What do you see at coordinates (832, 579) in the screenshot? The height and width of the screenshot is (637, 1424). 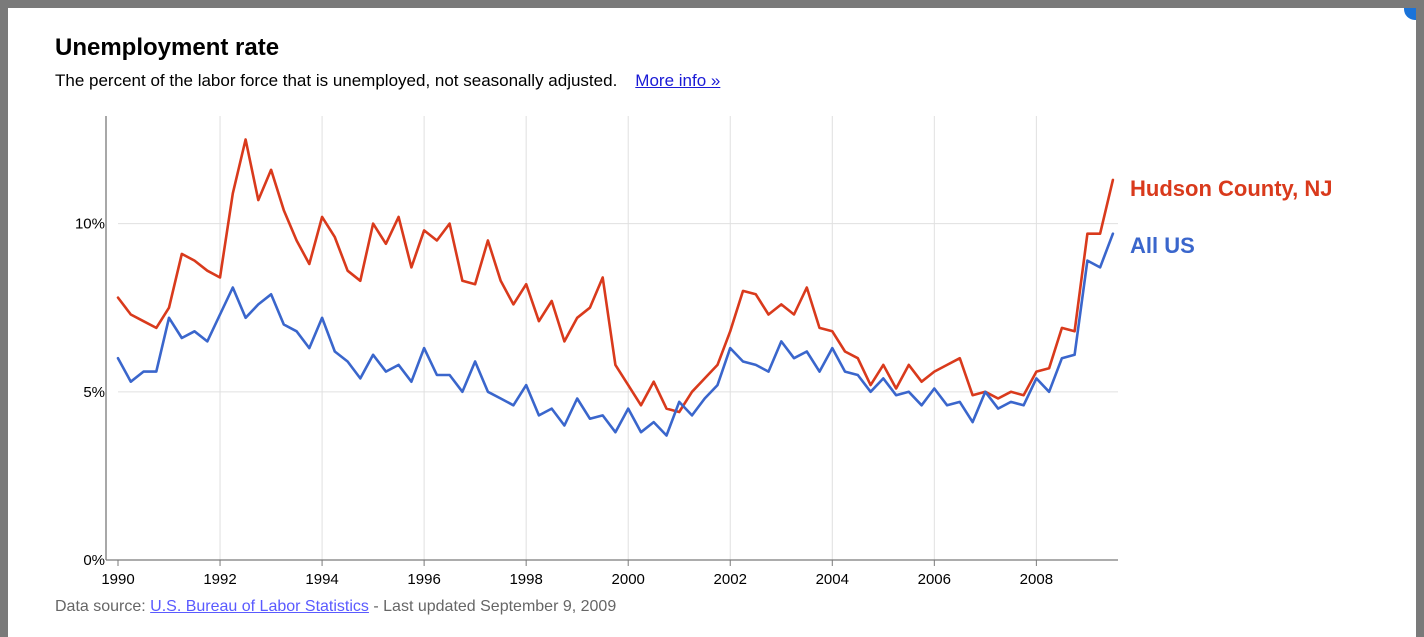 I see `x-tick-label: 2004` at bounding box center [832, 579].